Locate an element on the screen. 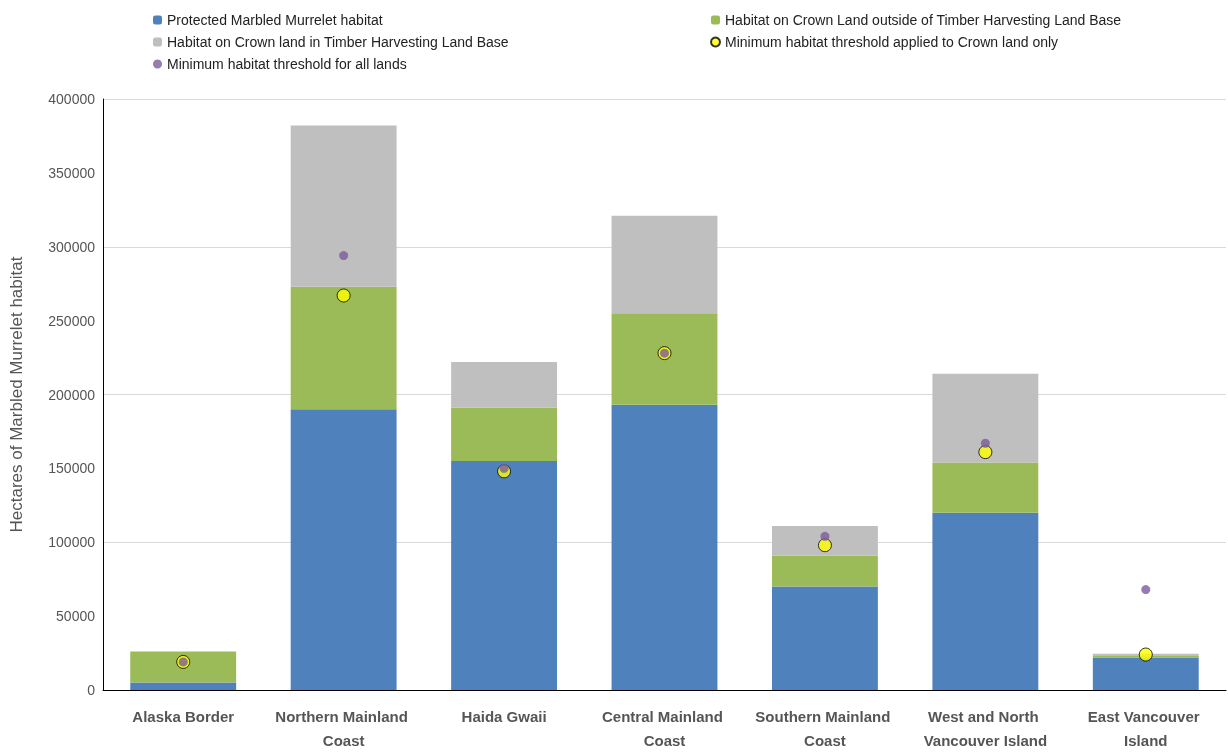 This screenshot has height=752, width=1228. x-tick-label: Northern Mainland Coast is located at coordinates (343, 728).